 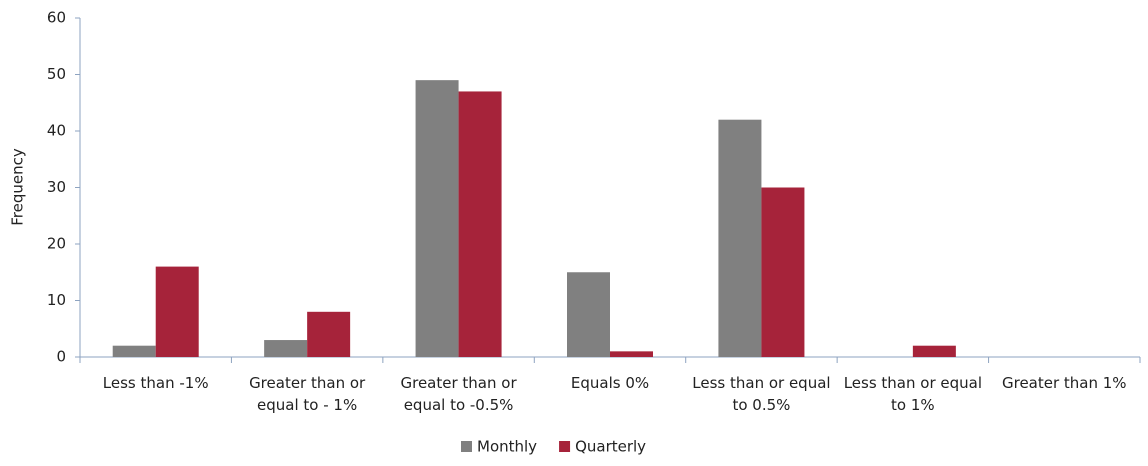 I want to click on x-tick-label: Equals 0%, so click(x=610, y=383).